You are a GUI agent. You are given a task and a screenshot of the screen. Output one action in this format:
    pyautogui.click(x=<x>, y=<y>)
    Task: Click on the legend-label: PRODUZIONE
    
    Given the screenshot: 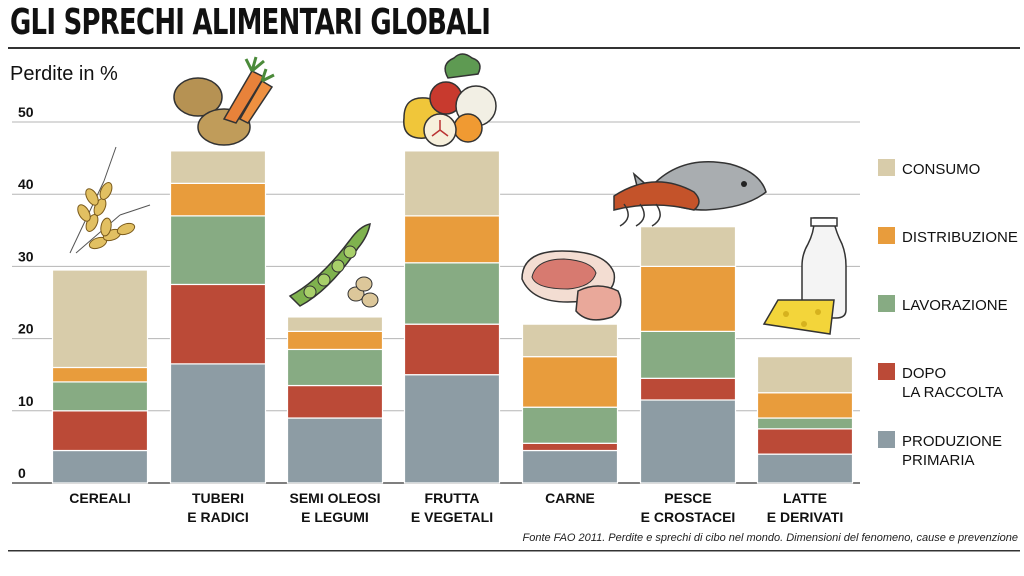 What is the action you would take?
    pyautogui.click(x=952, y=441)
    